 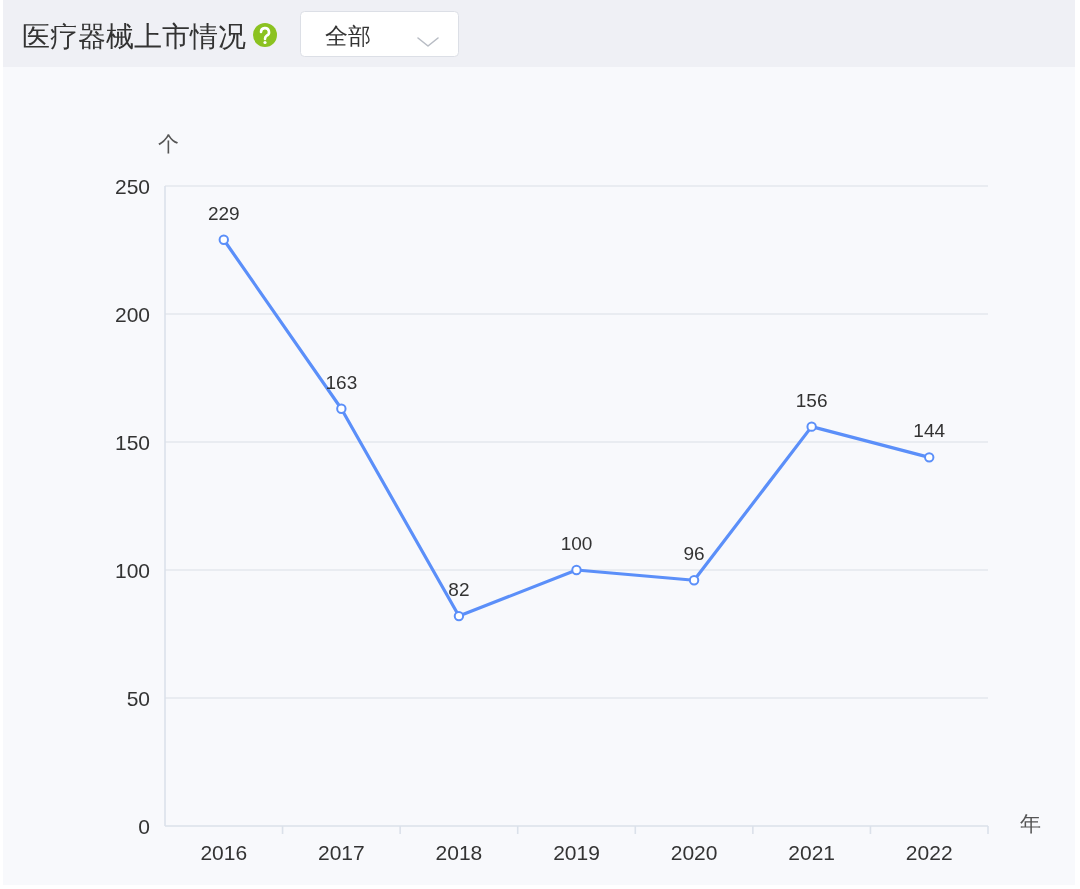 What do you see at coordinates (576, 852) in the screenshot?
I see `x-tick-label: 2019` at bounding box center [576, 852].